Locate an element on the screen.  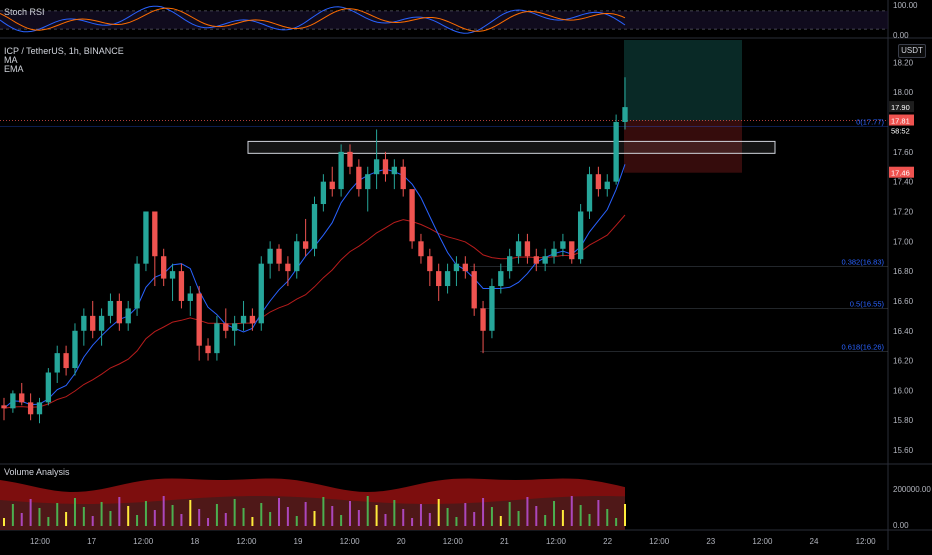
price-tick-label: 17.40 is located at coordinates (903, 182).